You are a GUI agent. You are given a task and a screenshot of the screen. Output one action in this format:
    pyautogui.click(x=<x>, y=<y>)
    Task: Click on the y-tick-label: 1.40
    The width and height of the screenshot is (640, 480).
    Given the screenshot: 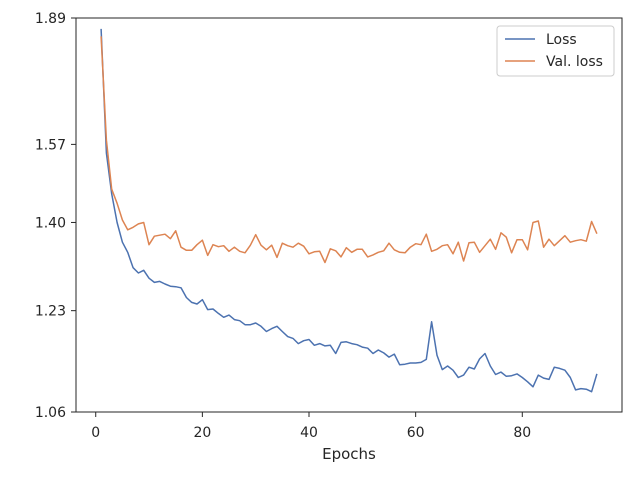 What is the action you would take?
    pyautogui.click(x=50, y=223)
    